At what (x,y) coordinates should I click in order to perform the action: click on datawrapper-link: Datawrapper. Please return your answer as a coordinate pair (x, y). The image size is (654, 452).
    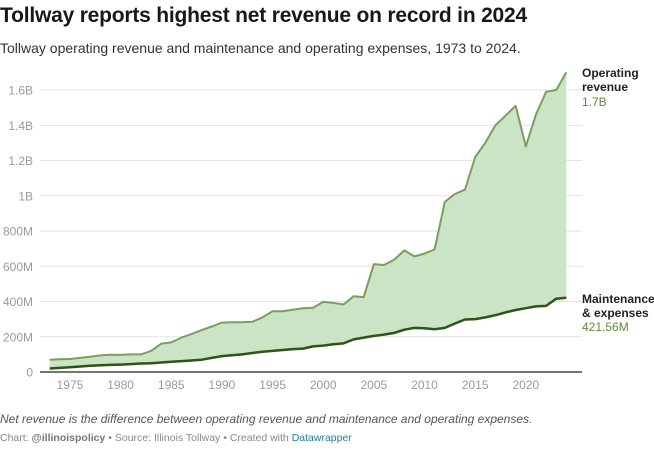
    Looking at the image, I should click on (321, 438).